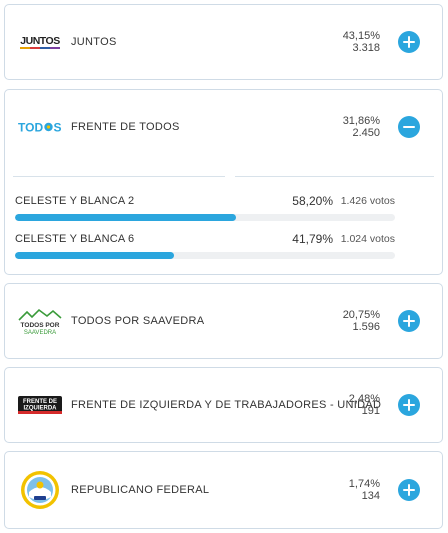 Image resolution: width=448 pixels, height=533 pixels. I want to click on party-row: JUNTOS JUNTOS 43,15% 3.318, so click(223, 42).